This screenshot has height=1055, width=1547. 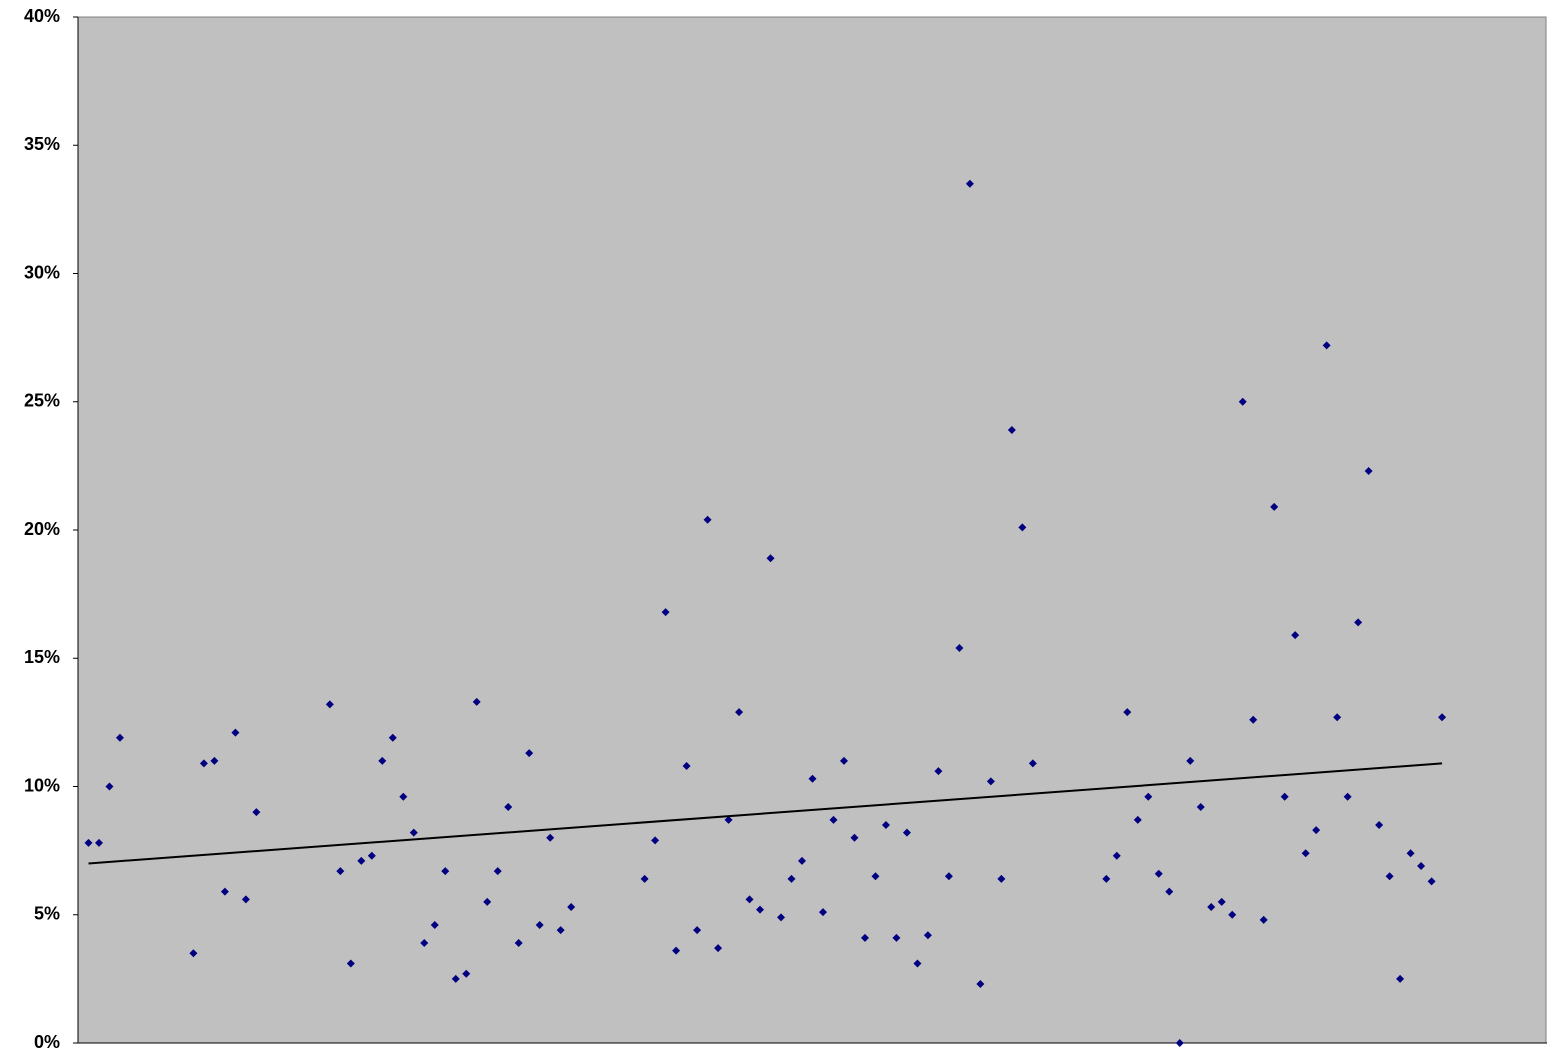 I want to click on y-tick-label: 20%, so click(x=42, y=529).